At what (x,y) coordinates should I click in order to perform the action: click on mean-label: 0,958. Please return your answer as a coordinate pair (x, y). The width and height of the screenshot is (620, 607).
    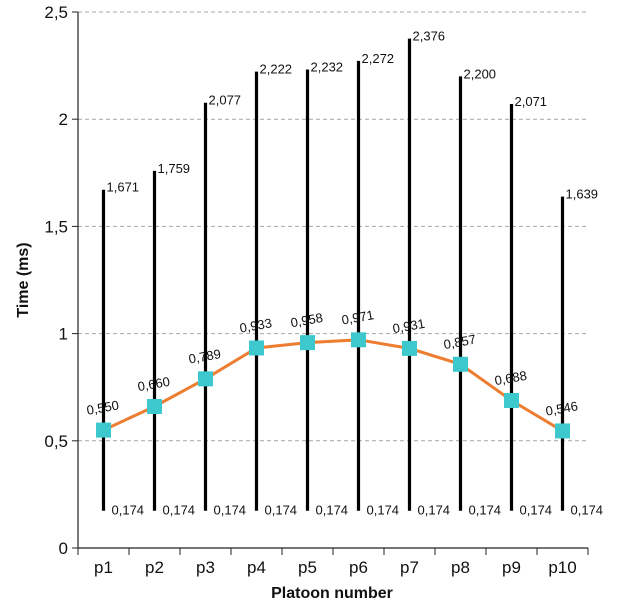
    Looking at the image, I should click on (306, 320).